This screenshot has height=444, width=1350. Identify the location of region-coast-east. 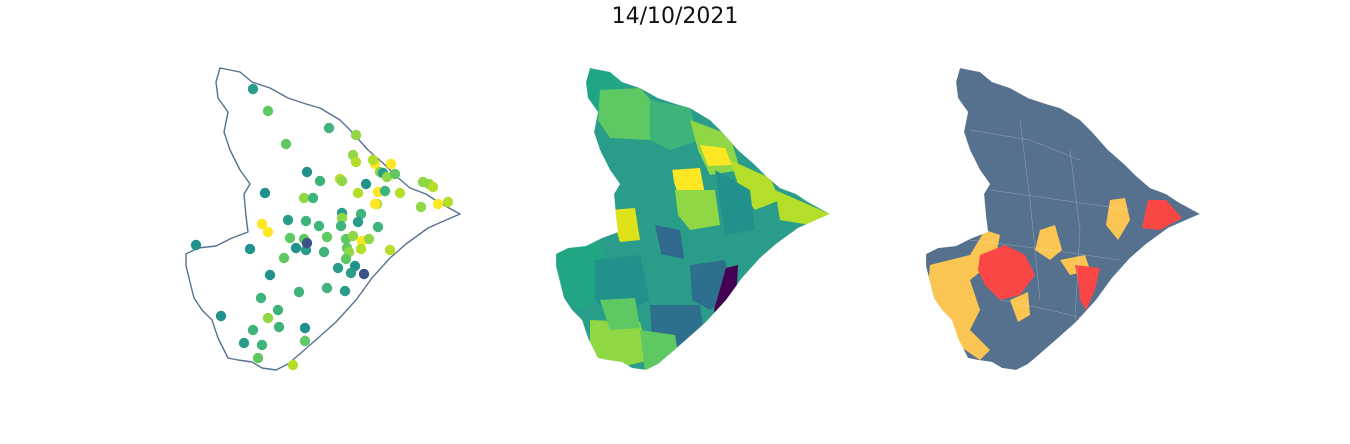
(802, 207).